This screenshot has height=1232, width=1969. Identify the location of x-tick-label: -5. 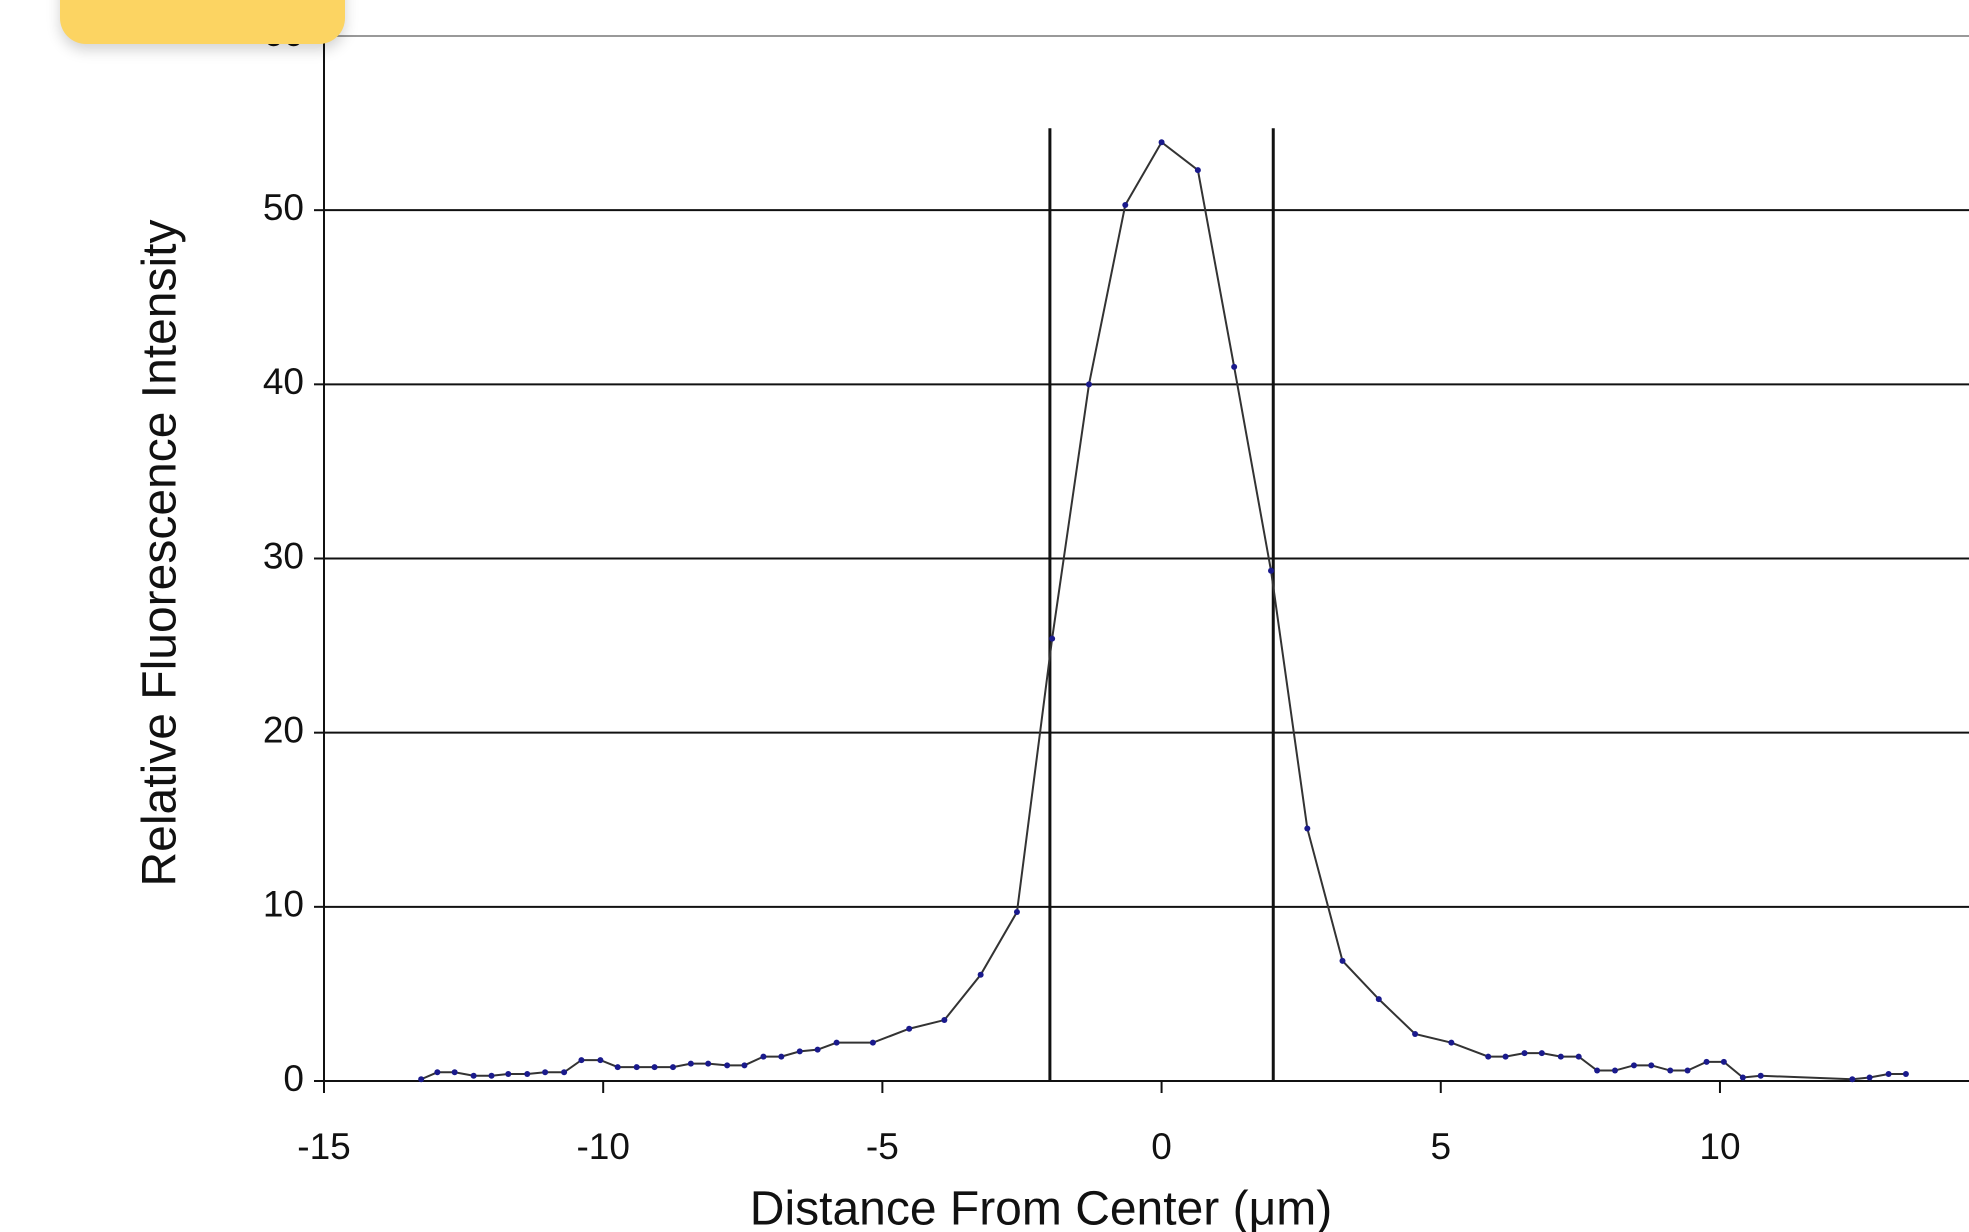
(882, 1146).